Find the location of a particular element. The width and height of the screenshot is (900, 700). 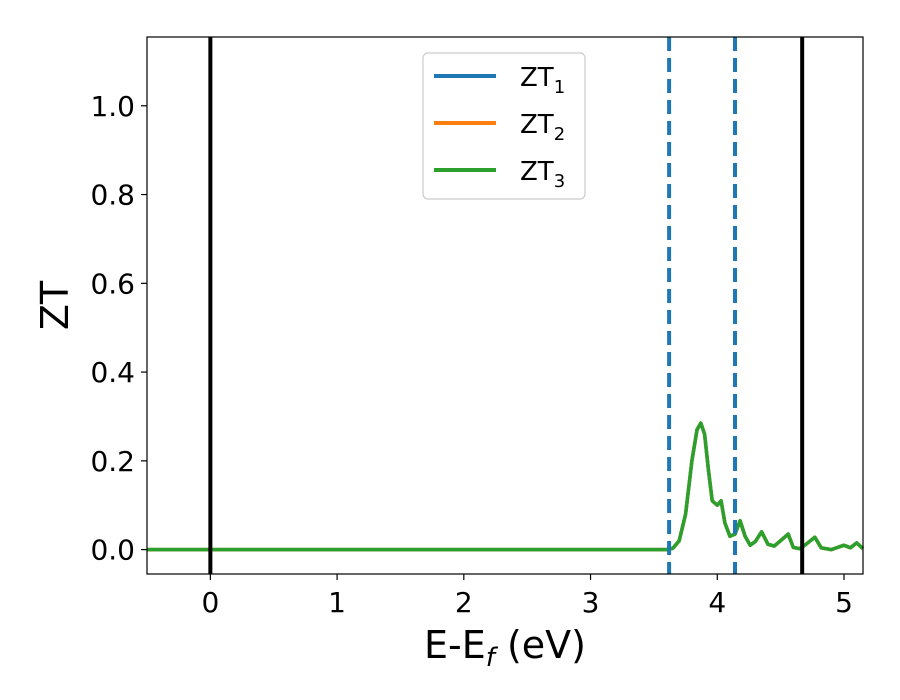

x-tick-label: 3 is located at coordinates (591, 602).